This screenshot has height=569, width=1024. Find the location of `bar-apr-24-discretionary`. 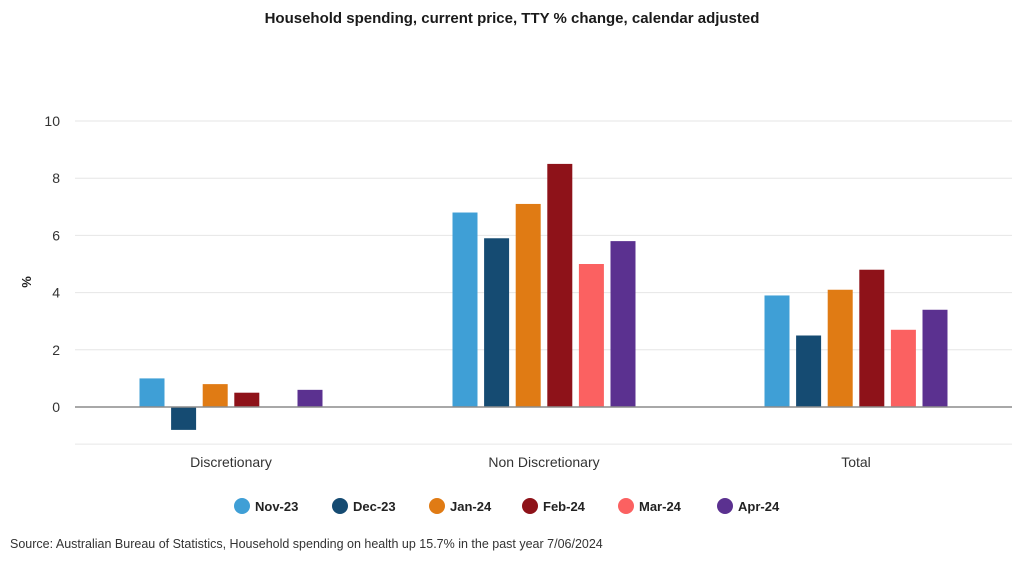

bar-apr-24-discretionary is located at coordinates (310, 398).